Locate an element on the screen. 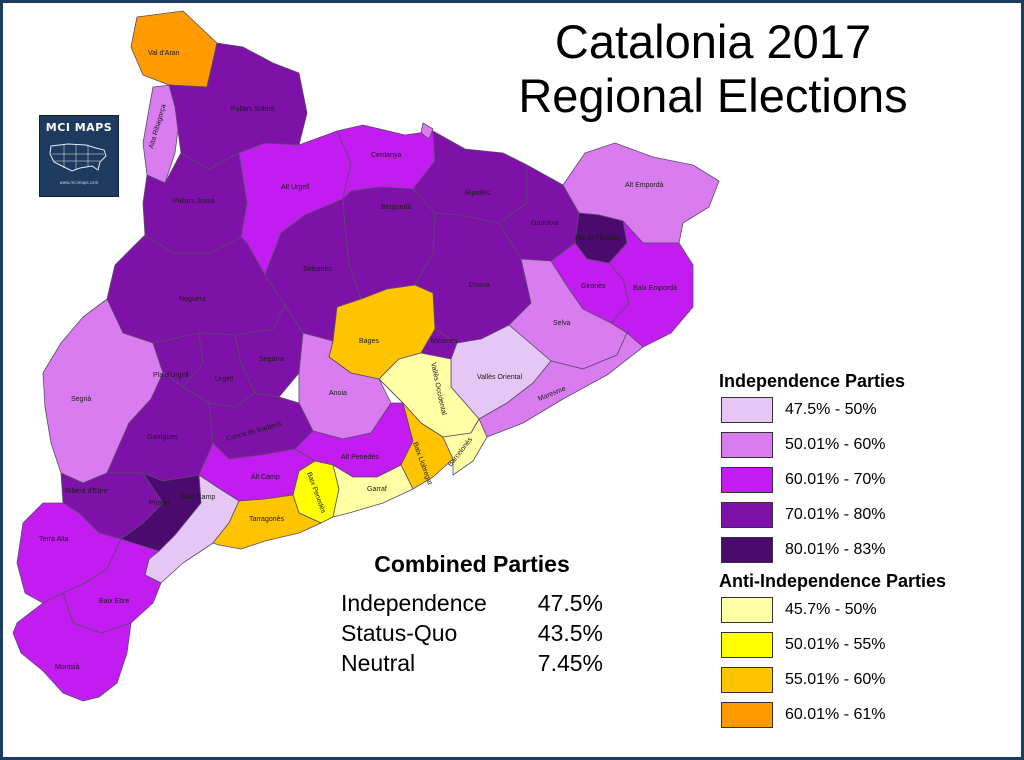 This screenshot has height=760, width=1024. label-garrigues: Garrigues is located at coordinates (162, 437).